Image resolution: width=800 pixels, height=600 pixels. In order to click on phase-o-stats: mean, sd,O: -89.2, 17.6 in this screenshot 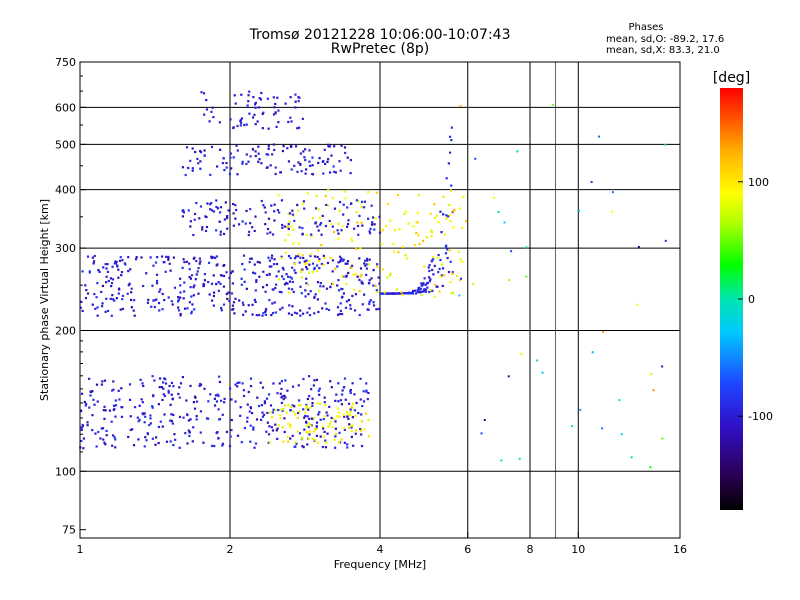, I will do `click(665, 39)`.